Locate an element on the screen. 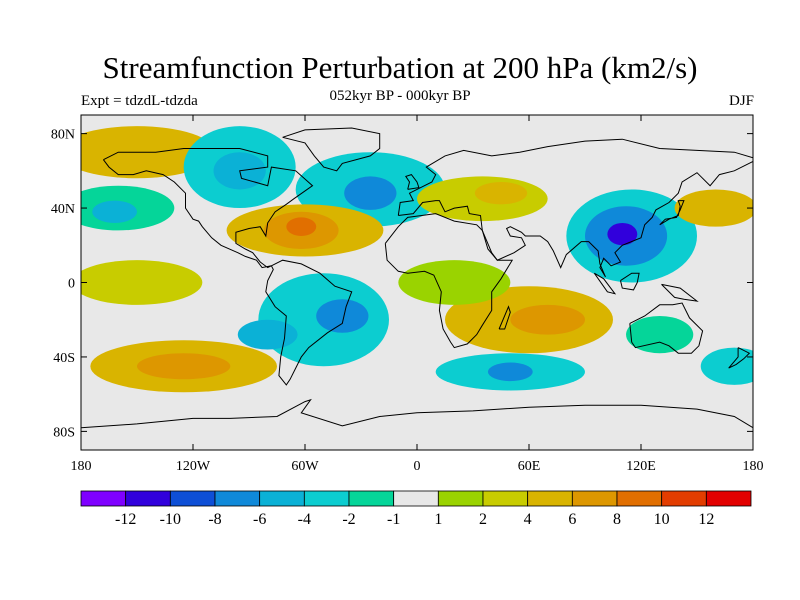  colorbar-label: 2 is located at coordinates (483, 519).